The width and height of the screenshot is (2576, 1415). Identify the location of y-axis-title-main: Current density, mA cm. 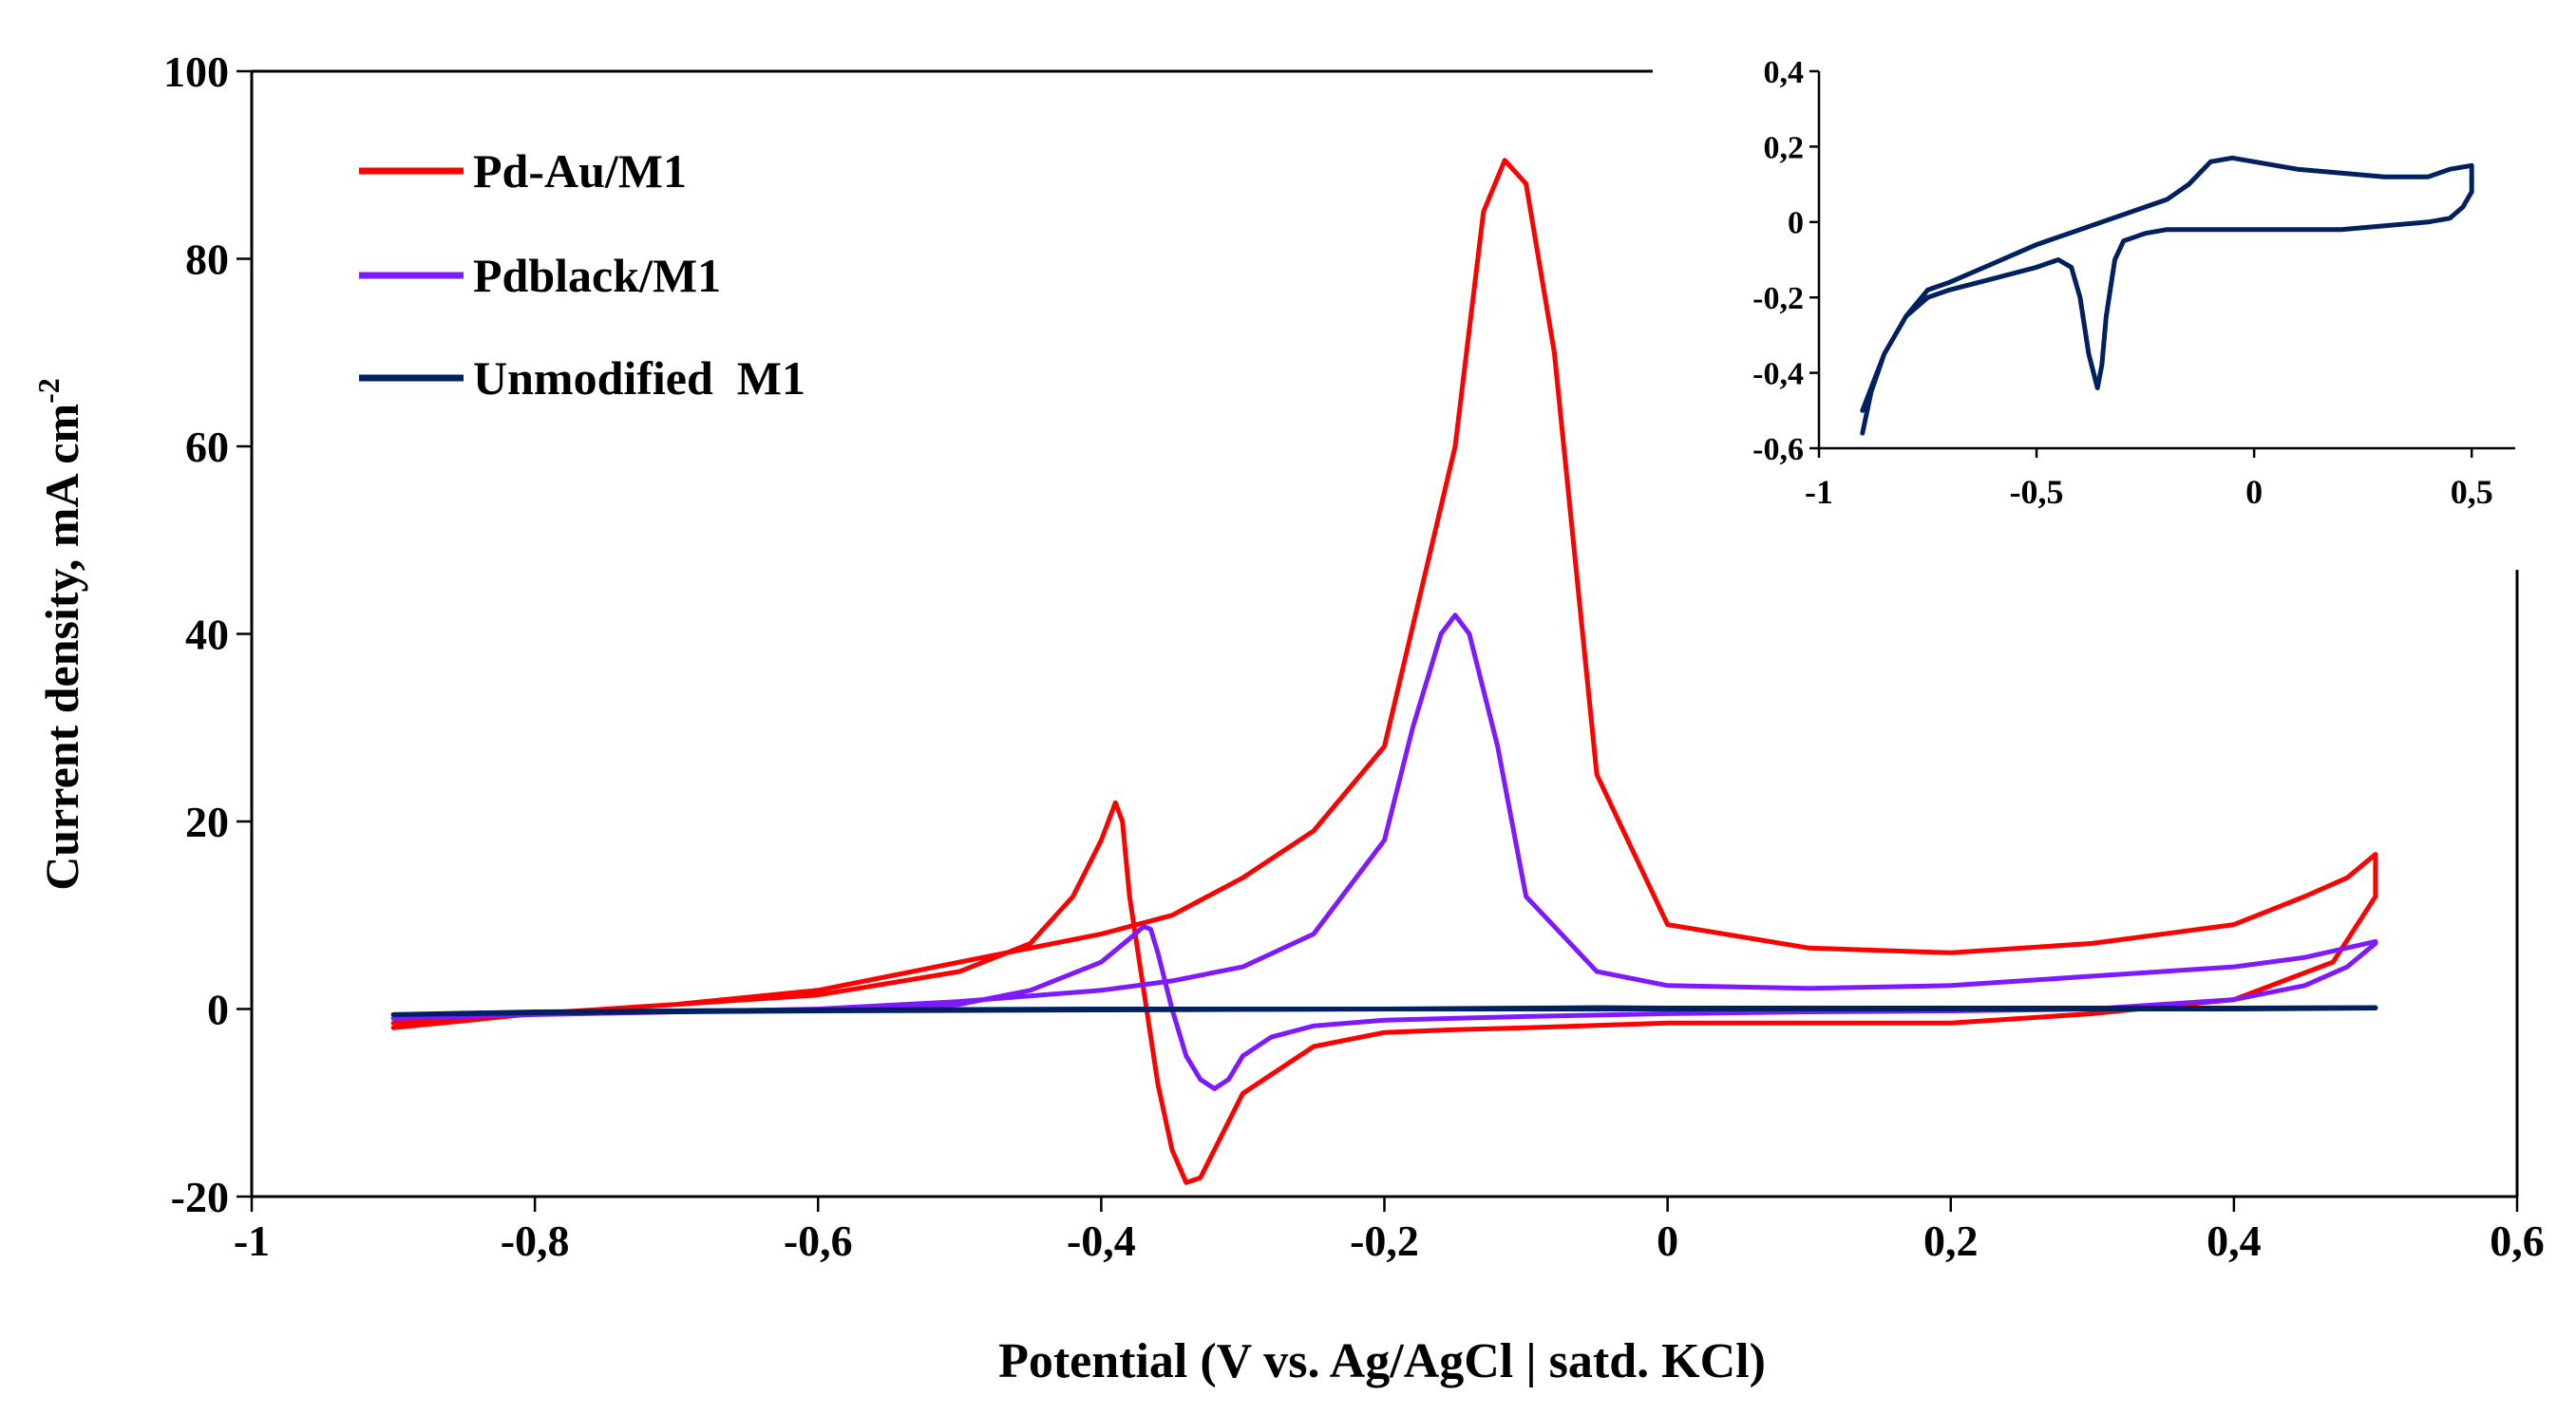
(61, 647).